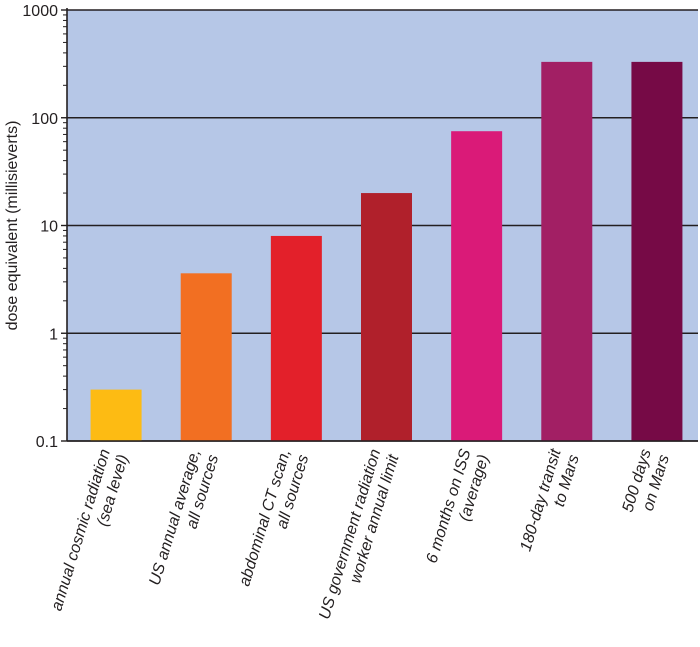 This screenshot has width=700, height=647. What do you see at coordinates (550, 503) in the screenshot?
I see `x-tick-label: 180-day transitto Mars` at bounding box center [550, 503].